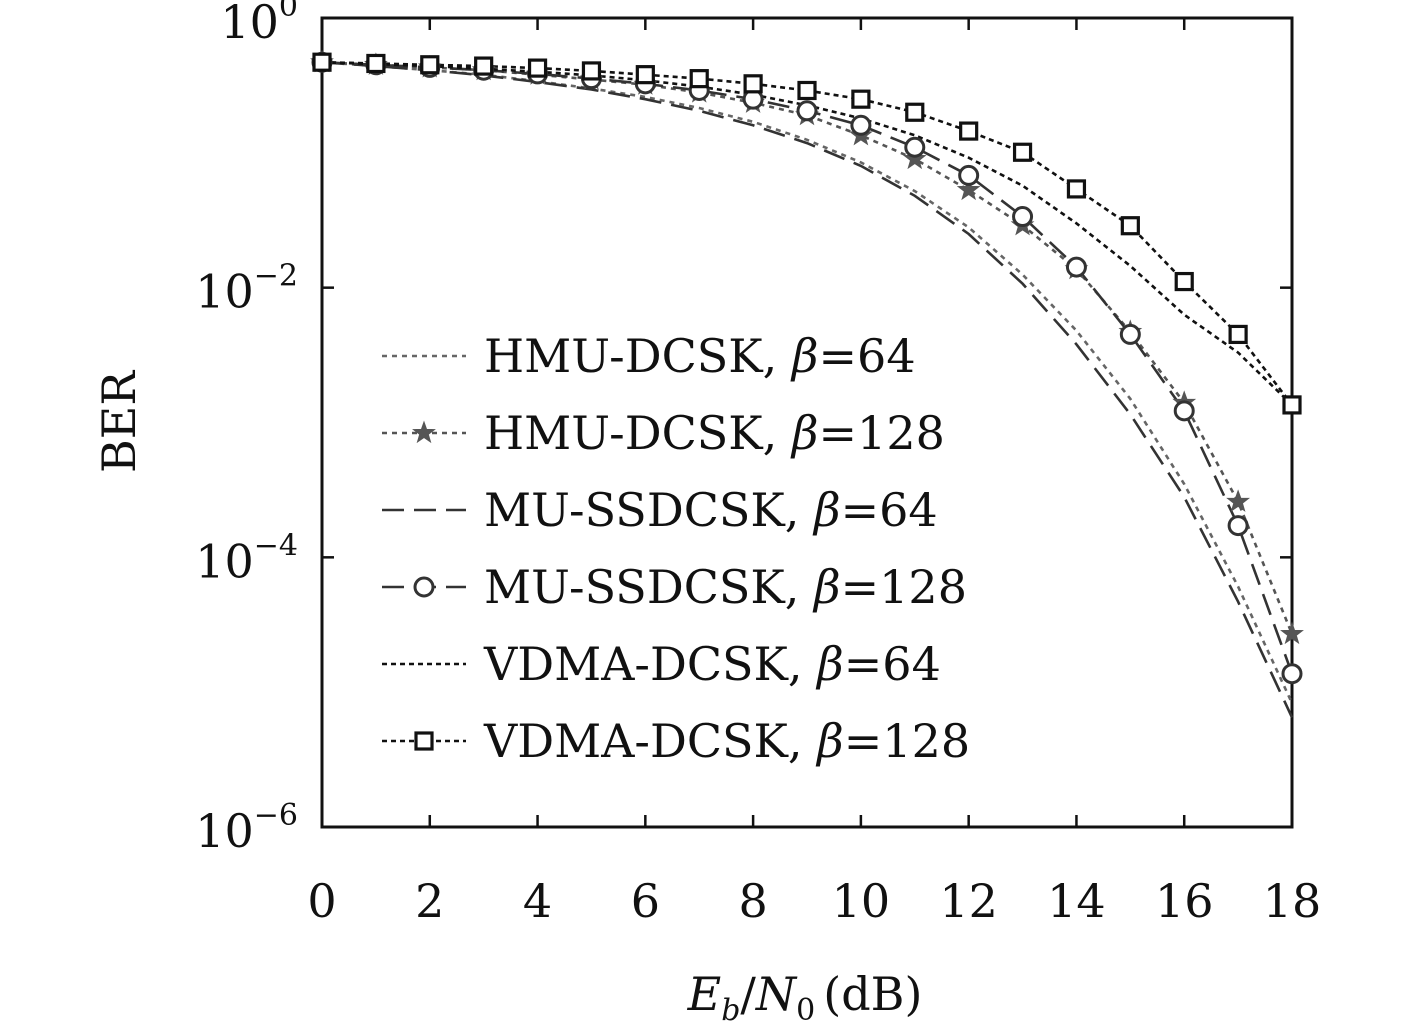 This screenshot has width=1417, height=1030. Describe the element at coordinates (730, 1010) in the screenshot. I see `x-axis-title-sub-b: b` at that location.